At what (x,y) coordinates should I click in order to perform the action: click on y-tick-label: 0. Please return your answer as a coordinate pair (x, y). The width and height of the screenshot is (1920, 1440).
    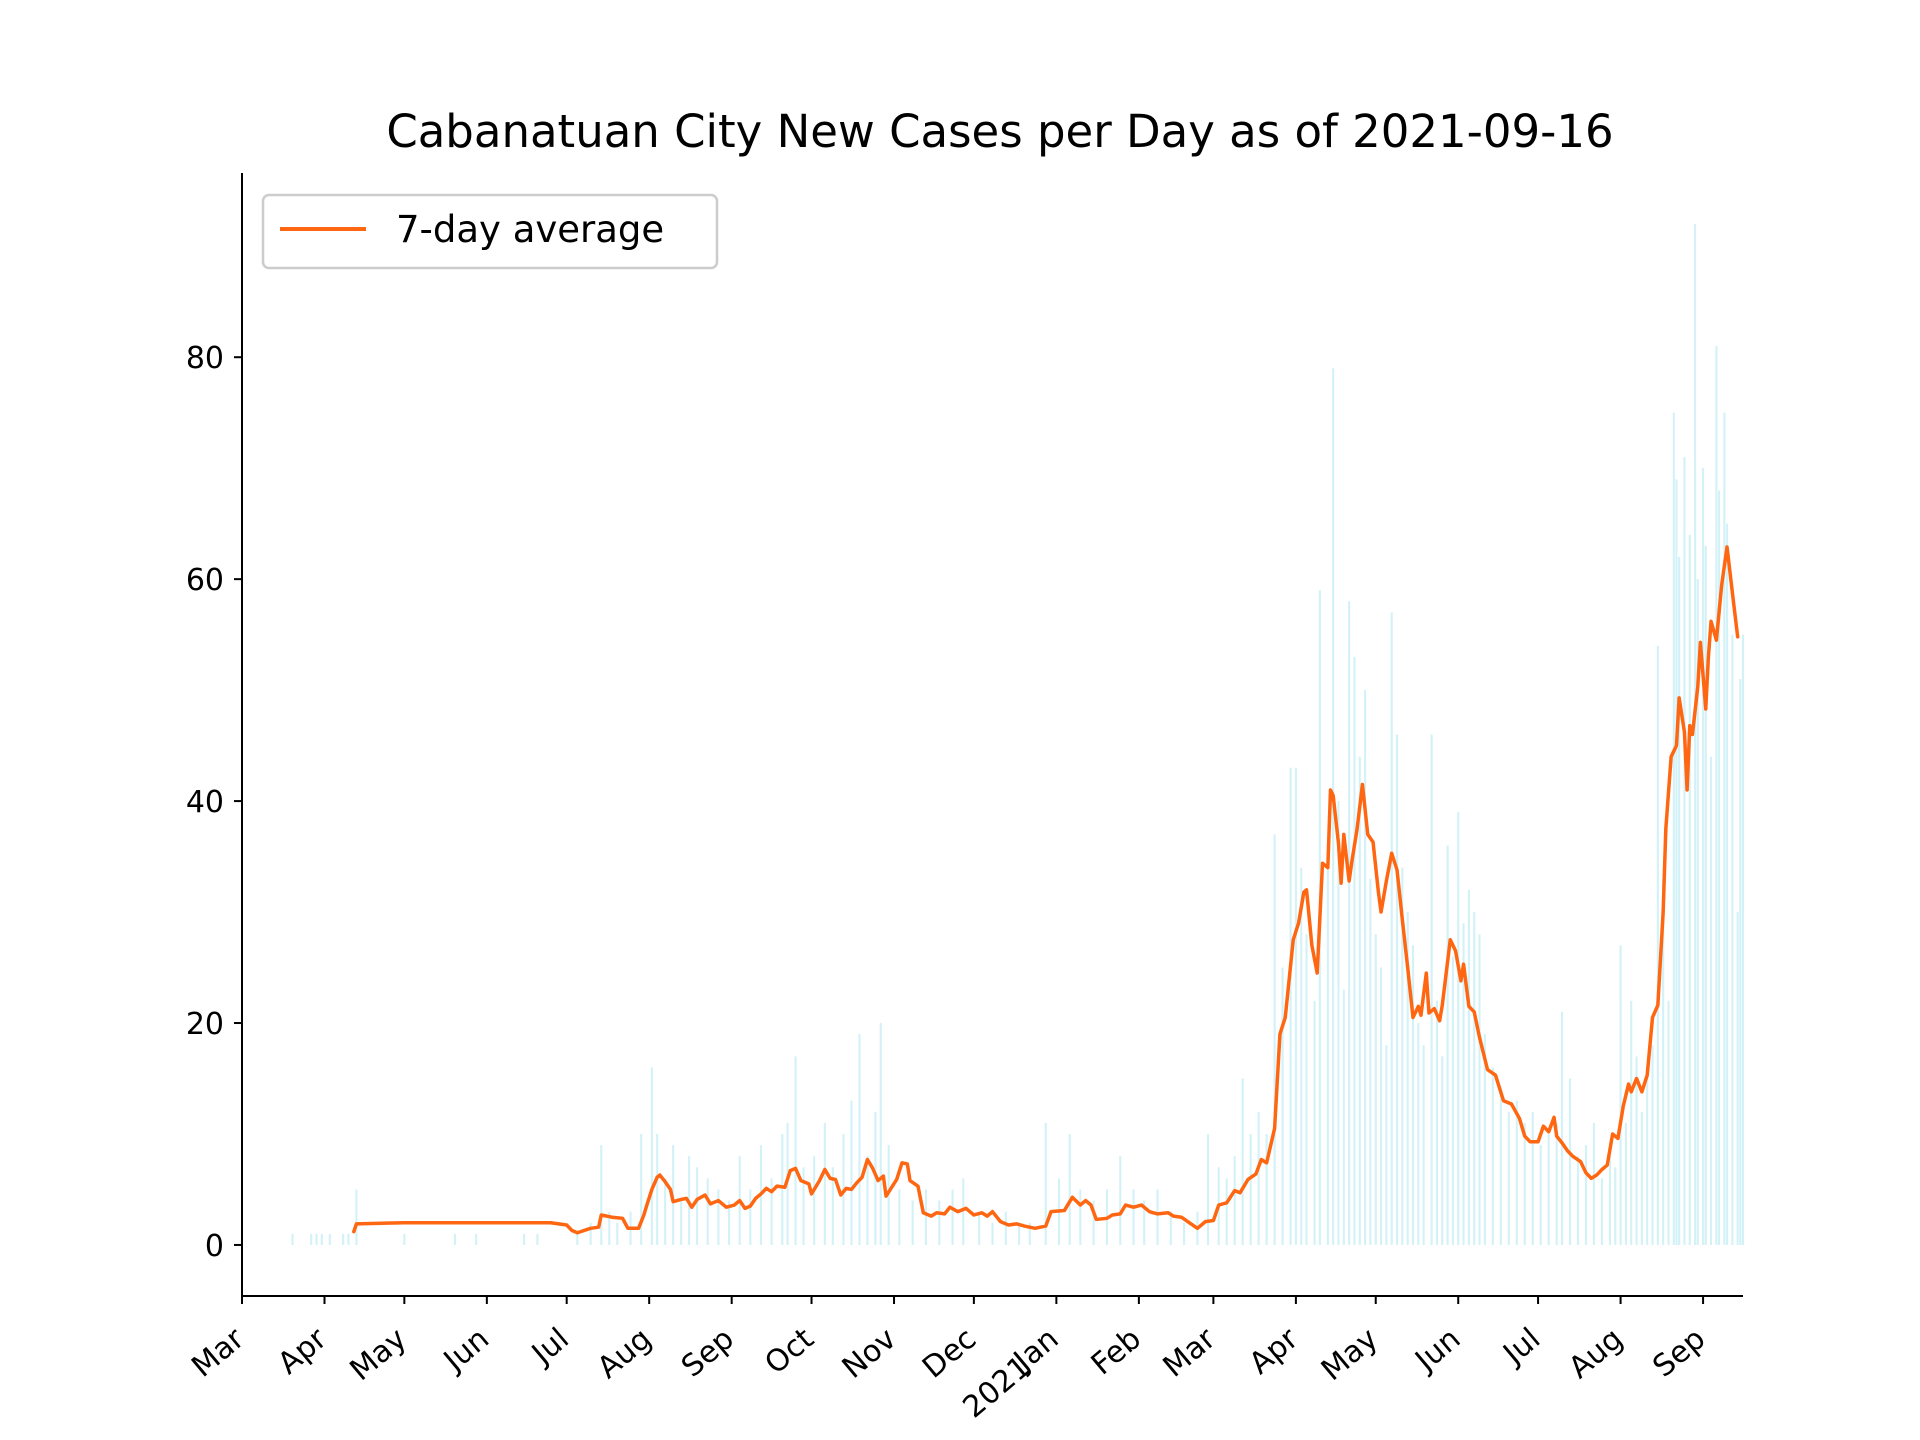
    Looking at the image, I should click on (214, 1246).